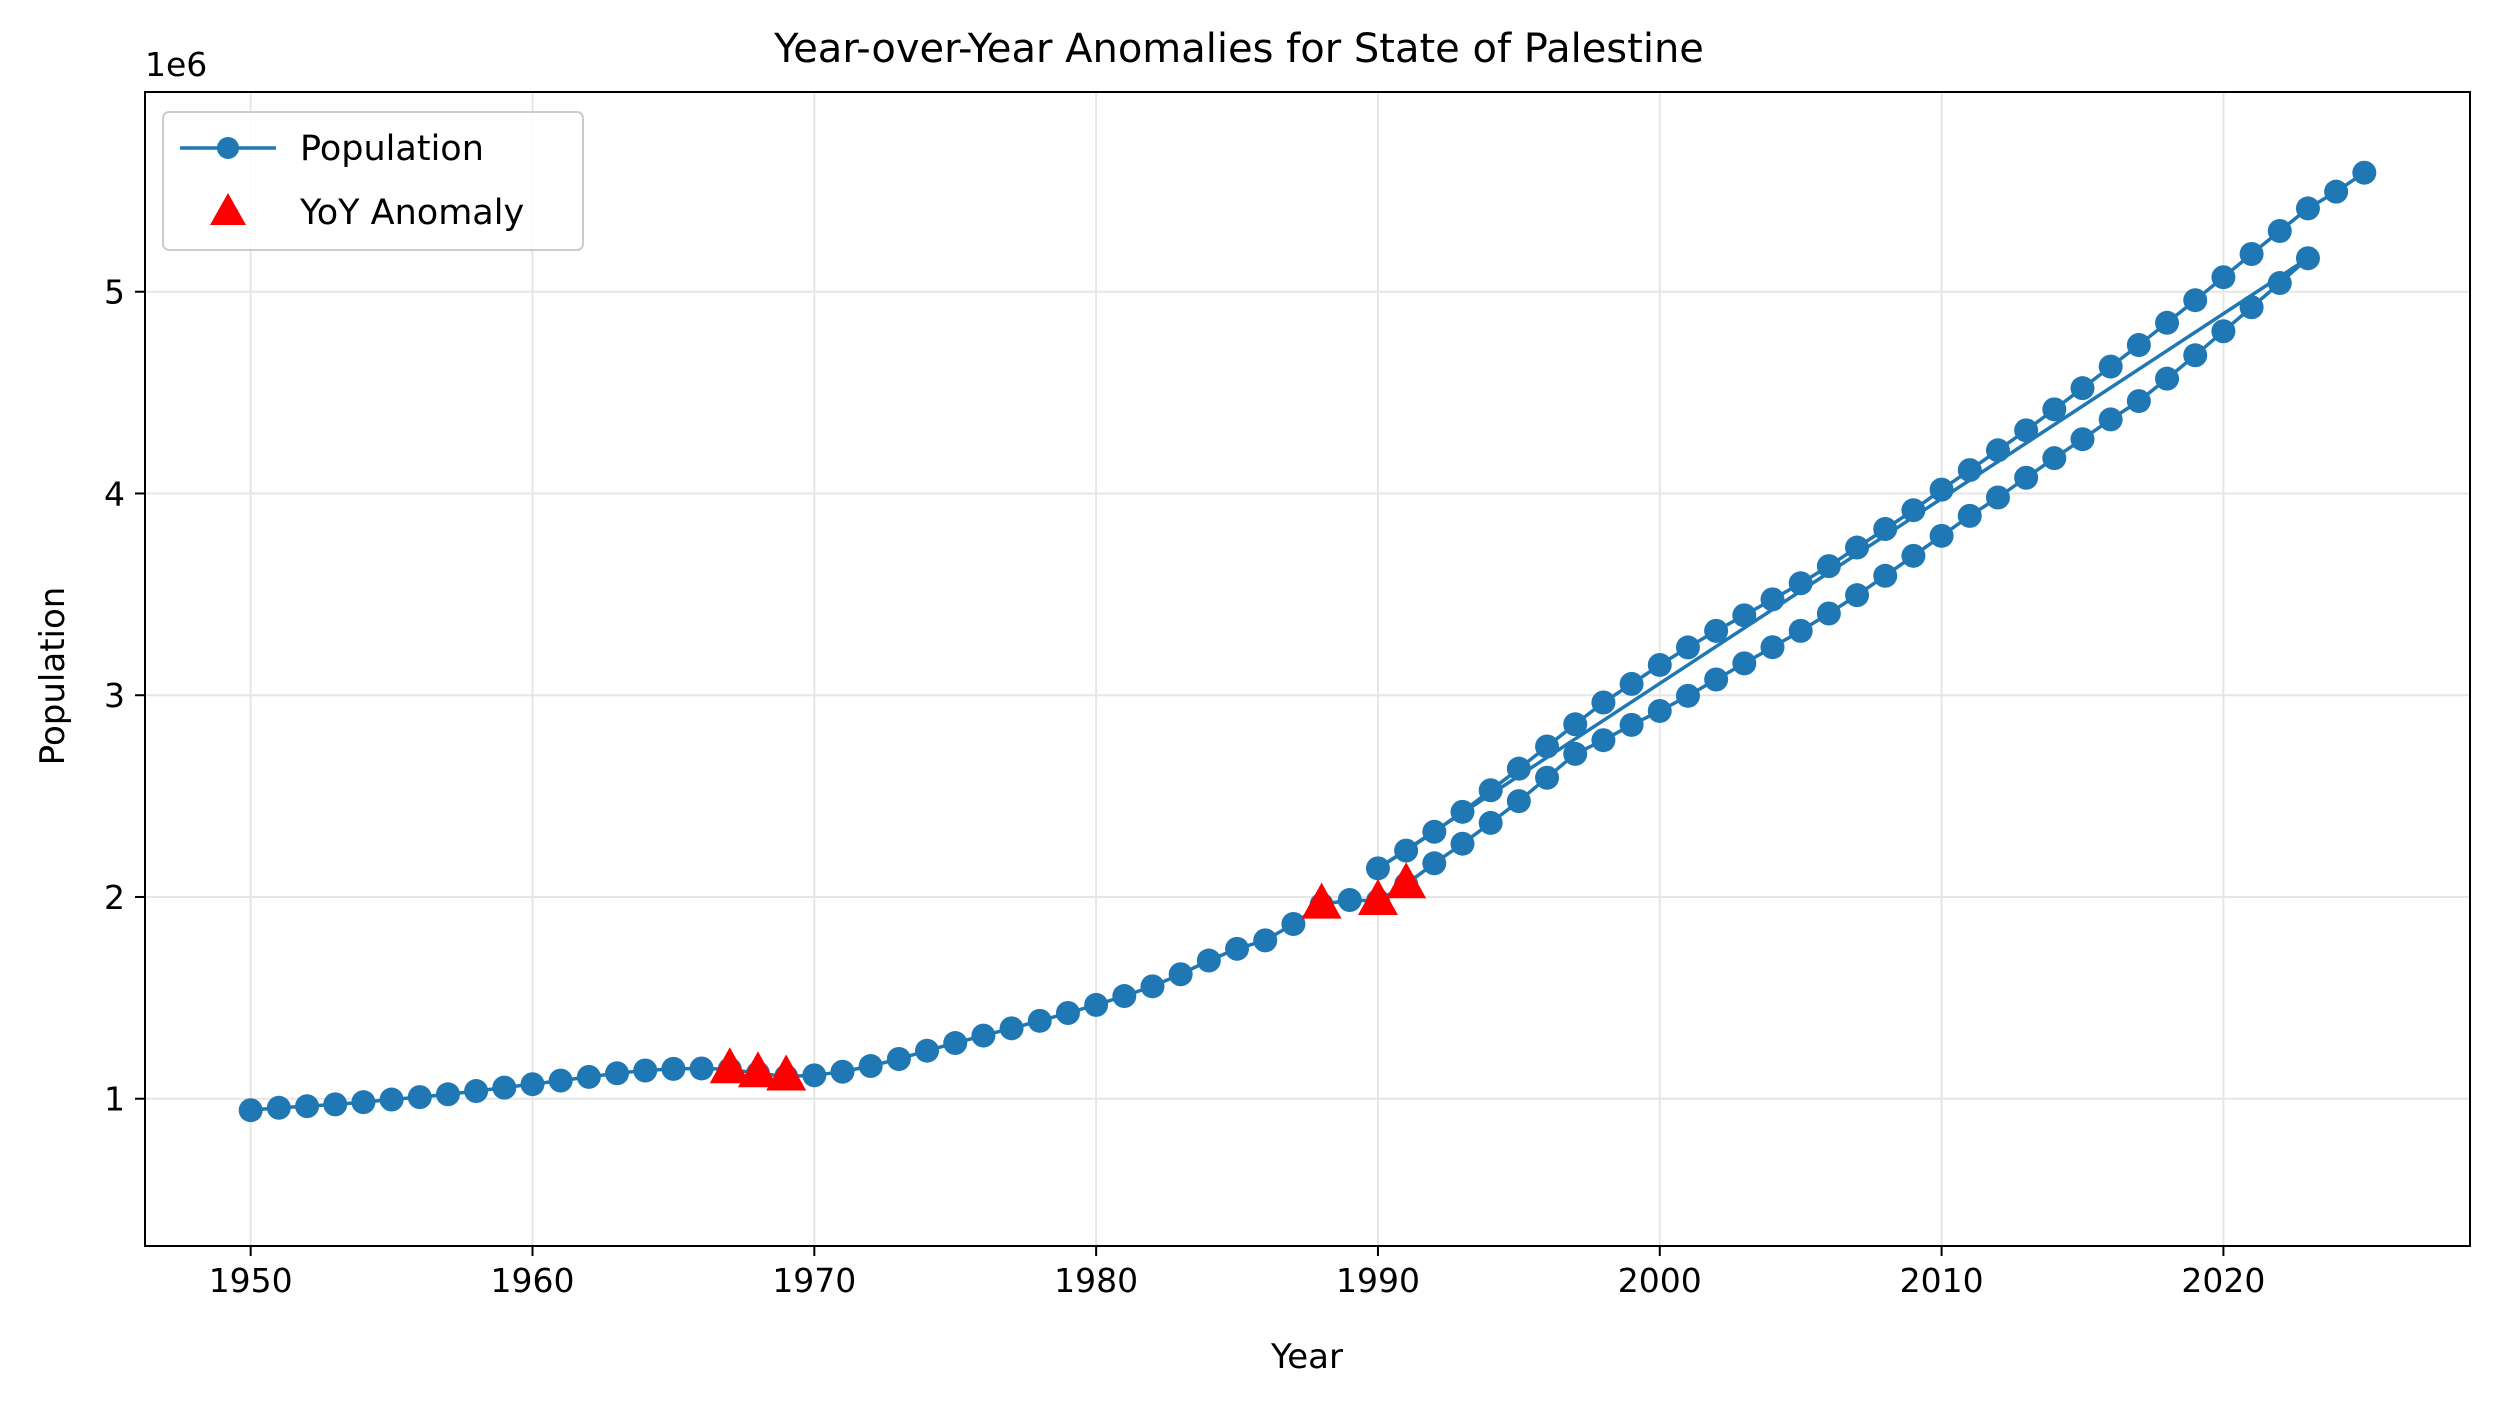 The width and height of the screenshot is (2499, 1407). What do you see at coordinates (1096, 1280) in the screenshot?
I see `x-tick-label: 1980` at bounding box center [1096, 1280].